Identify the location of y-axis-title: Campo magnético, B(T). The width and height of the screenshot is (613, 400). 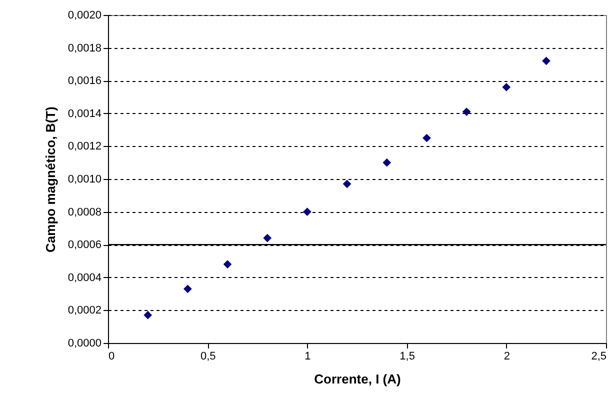
(50, 179).